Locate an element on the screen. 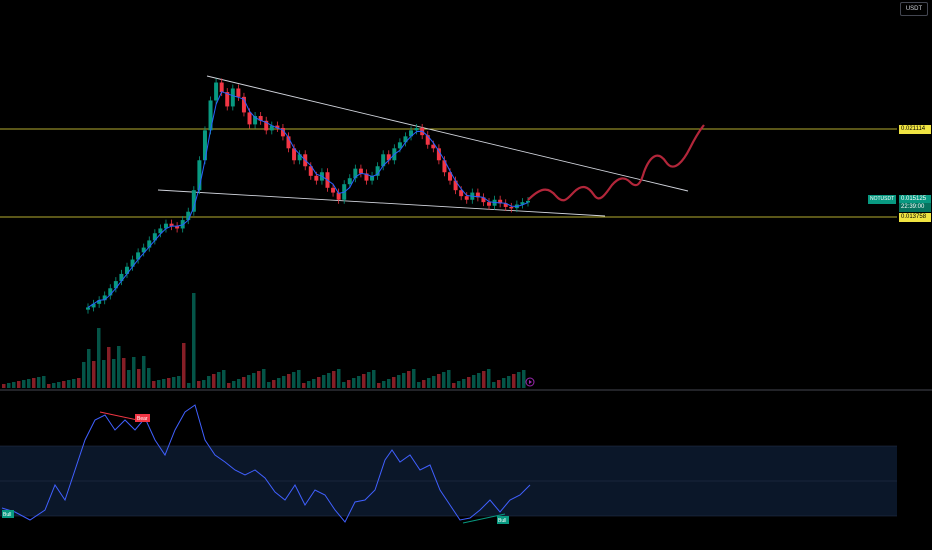  rsi-line is located at coordinates (266, 463).